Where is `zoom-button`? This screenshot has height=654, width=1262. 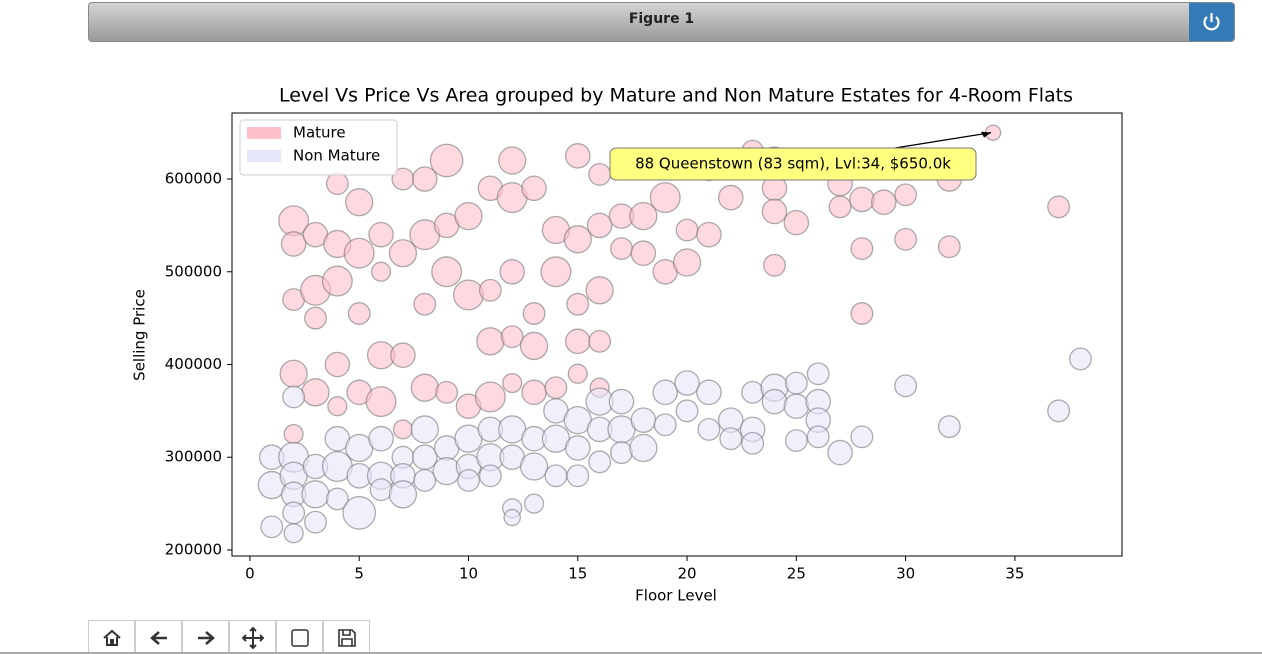 zoom-button is located at coordinates (299, 637).